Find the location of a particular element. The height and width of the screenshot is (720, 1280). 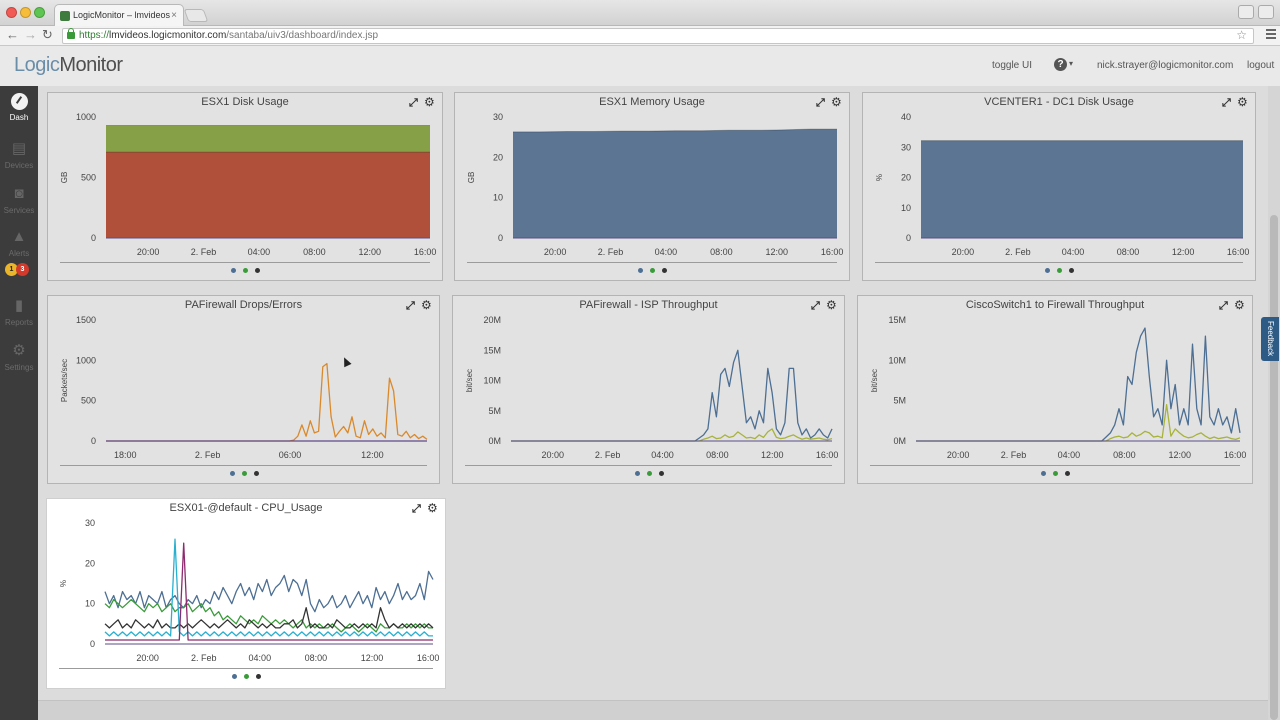

browser-tabbar: LogicMonitor – lmvideos × is located at coordinates (640, 13).